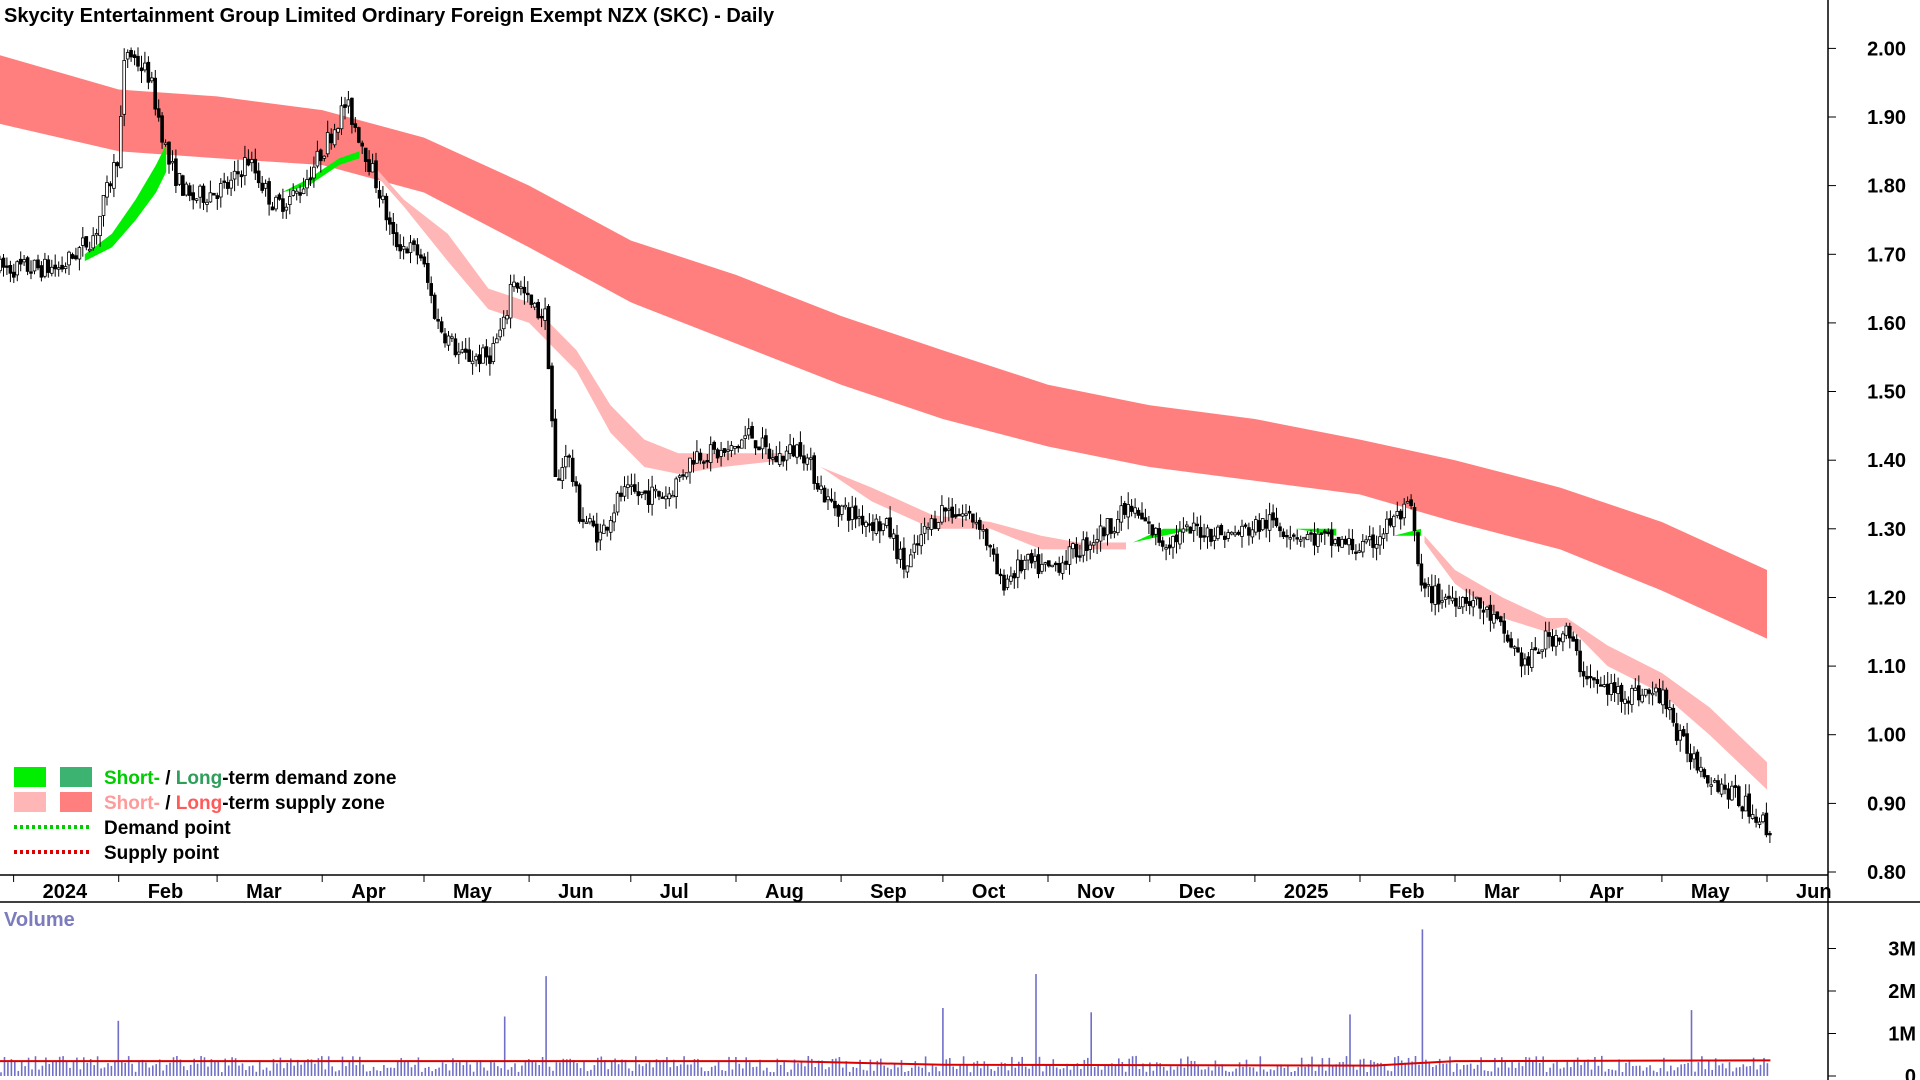 This screenshot has width=1920, height=1080. Describe the element at coordinates (368, 892) in the screenshot. I see `date-tick-label: Apr` at that location.